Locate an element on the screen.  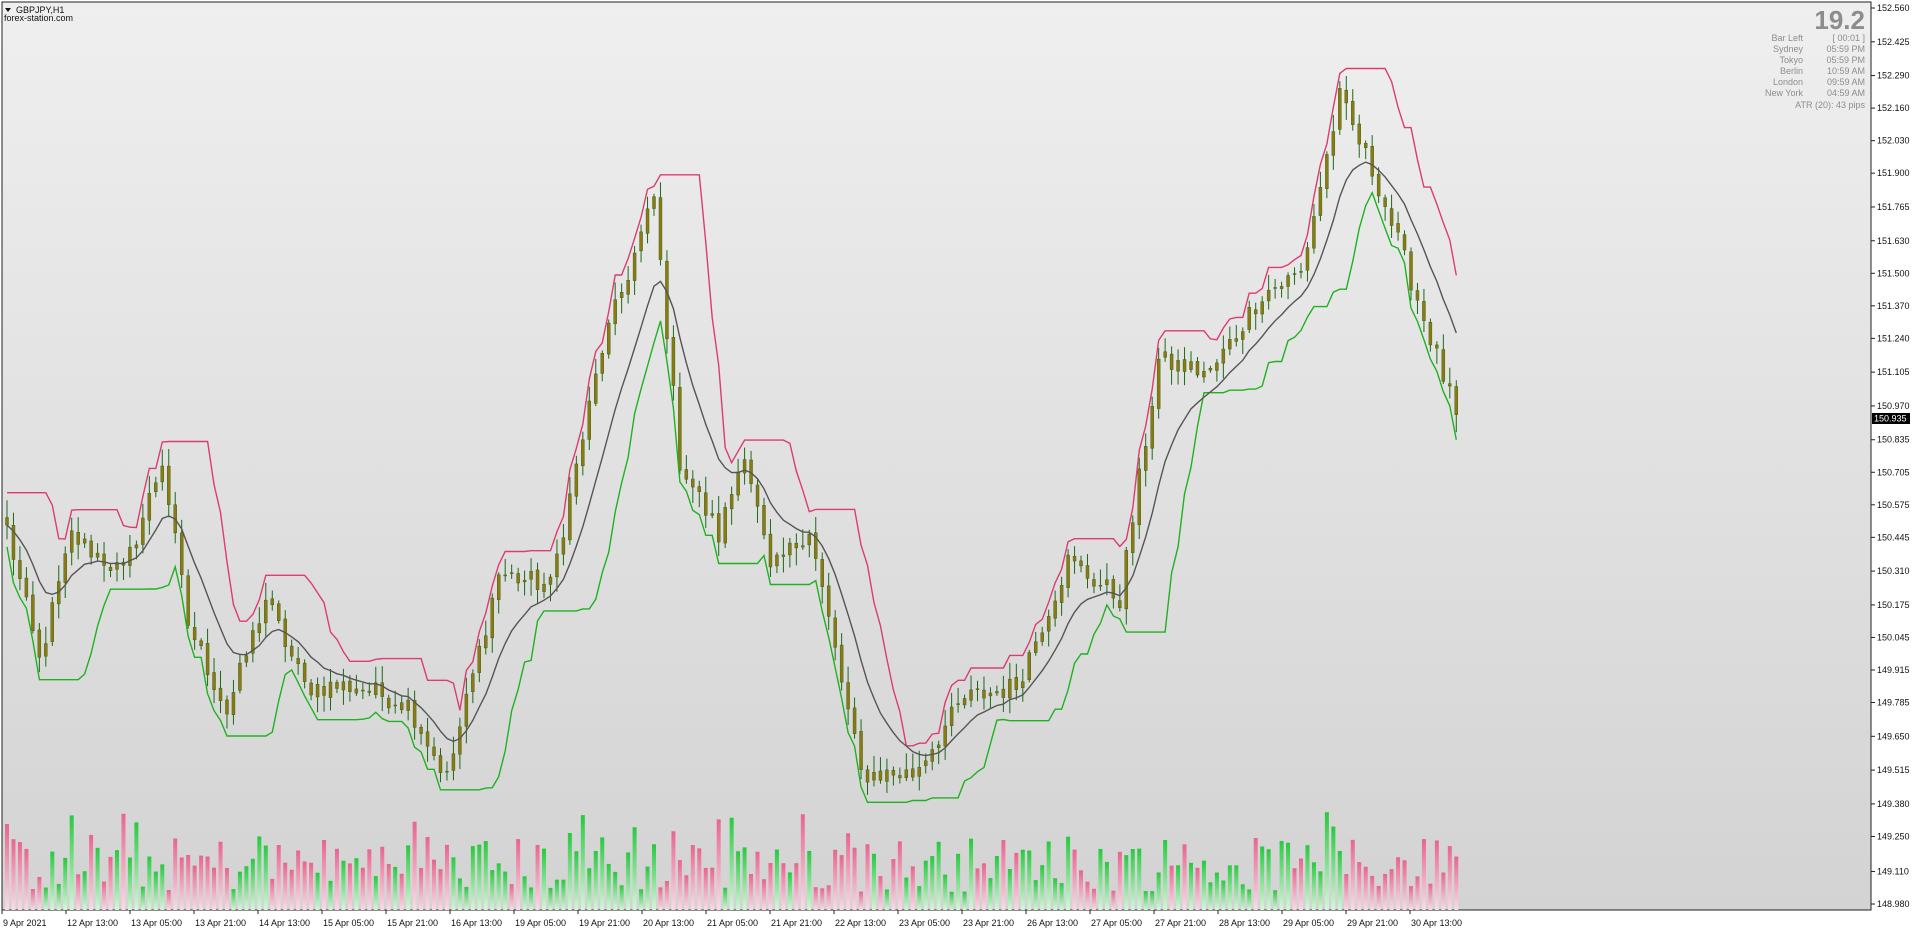
price-tick-label: 150.310 is located at coordinates (1893, 571).